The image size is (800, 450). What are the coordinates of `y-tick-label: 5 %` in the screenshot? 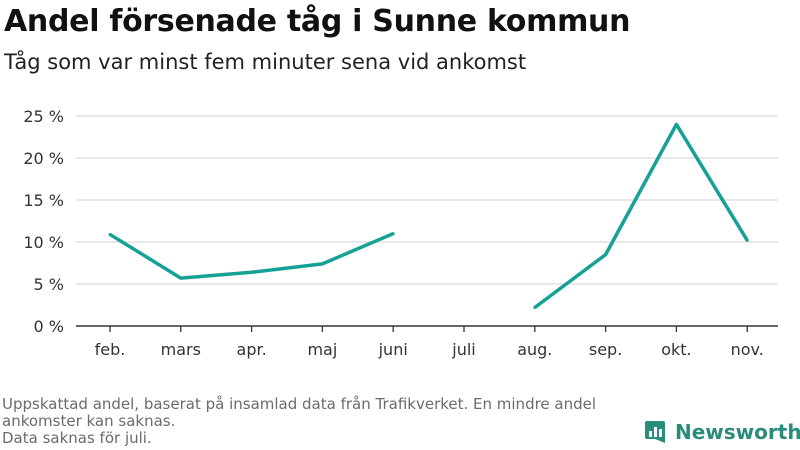 It's located at (49, 284).